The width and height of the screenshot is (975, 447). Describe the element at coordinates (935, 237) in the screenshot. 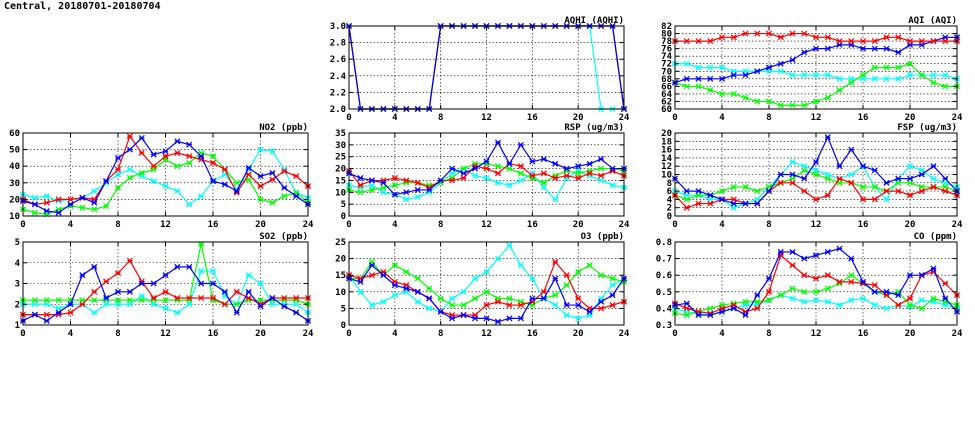

I see `chart-title: CO (ppm)` at that location.